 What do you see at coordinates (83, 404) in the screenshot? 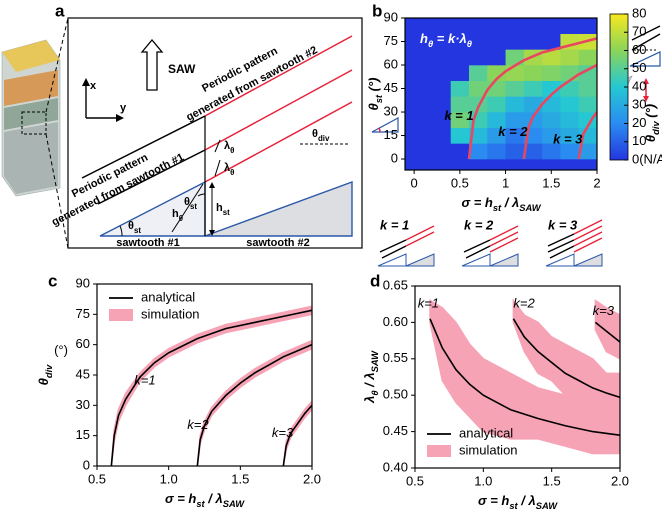
I see `y-tick-label: 30` at bounding box center [83, 404].